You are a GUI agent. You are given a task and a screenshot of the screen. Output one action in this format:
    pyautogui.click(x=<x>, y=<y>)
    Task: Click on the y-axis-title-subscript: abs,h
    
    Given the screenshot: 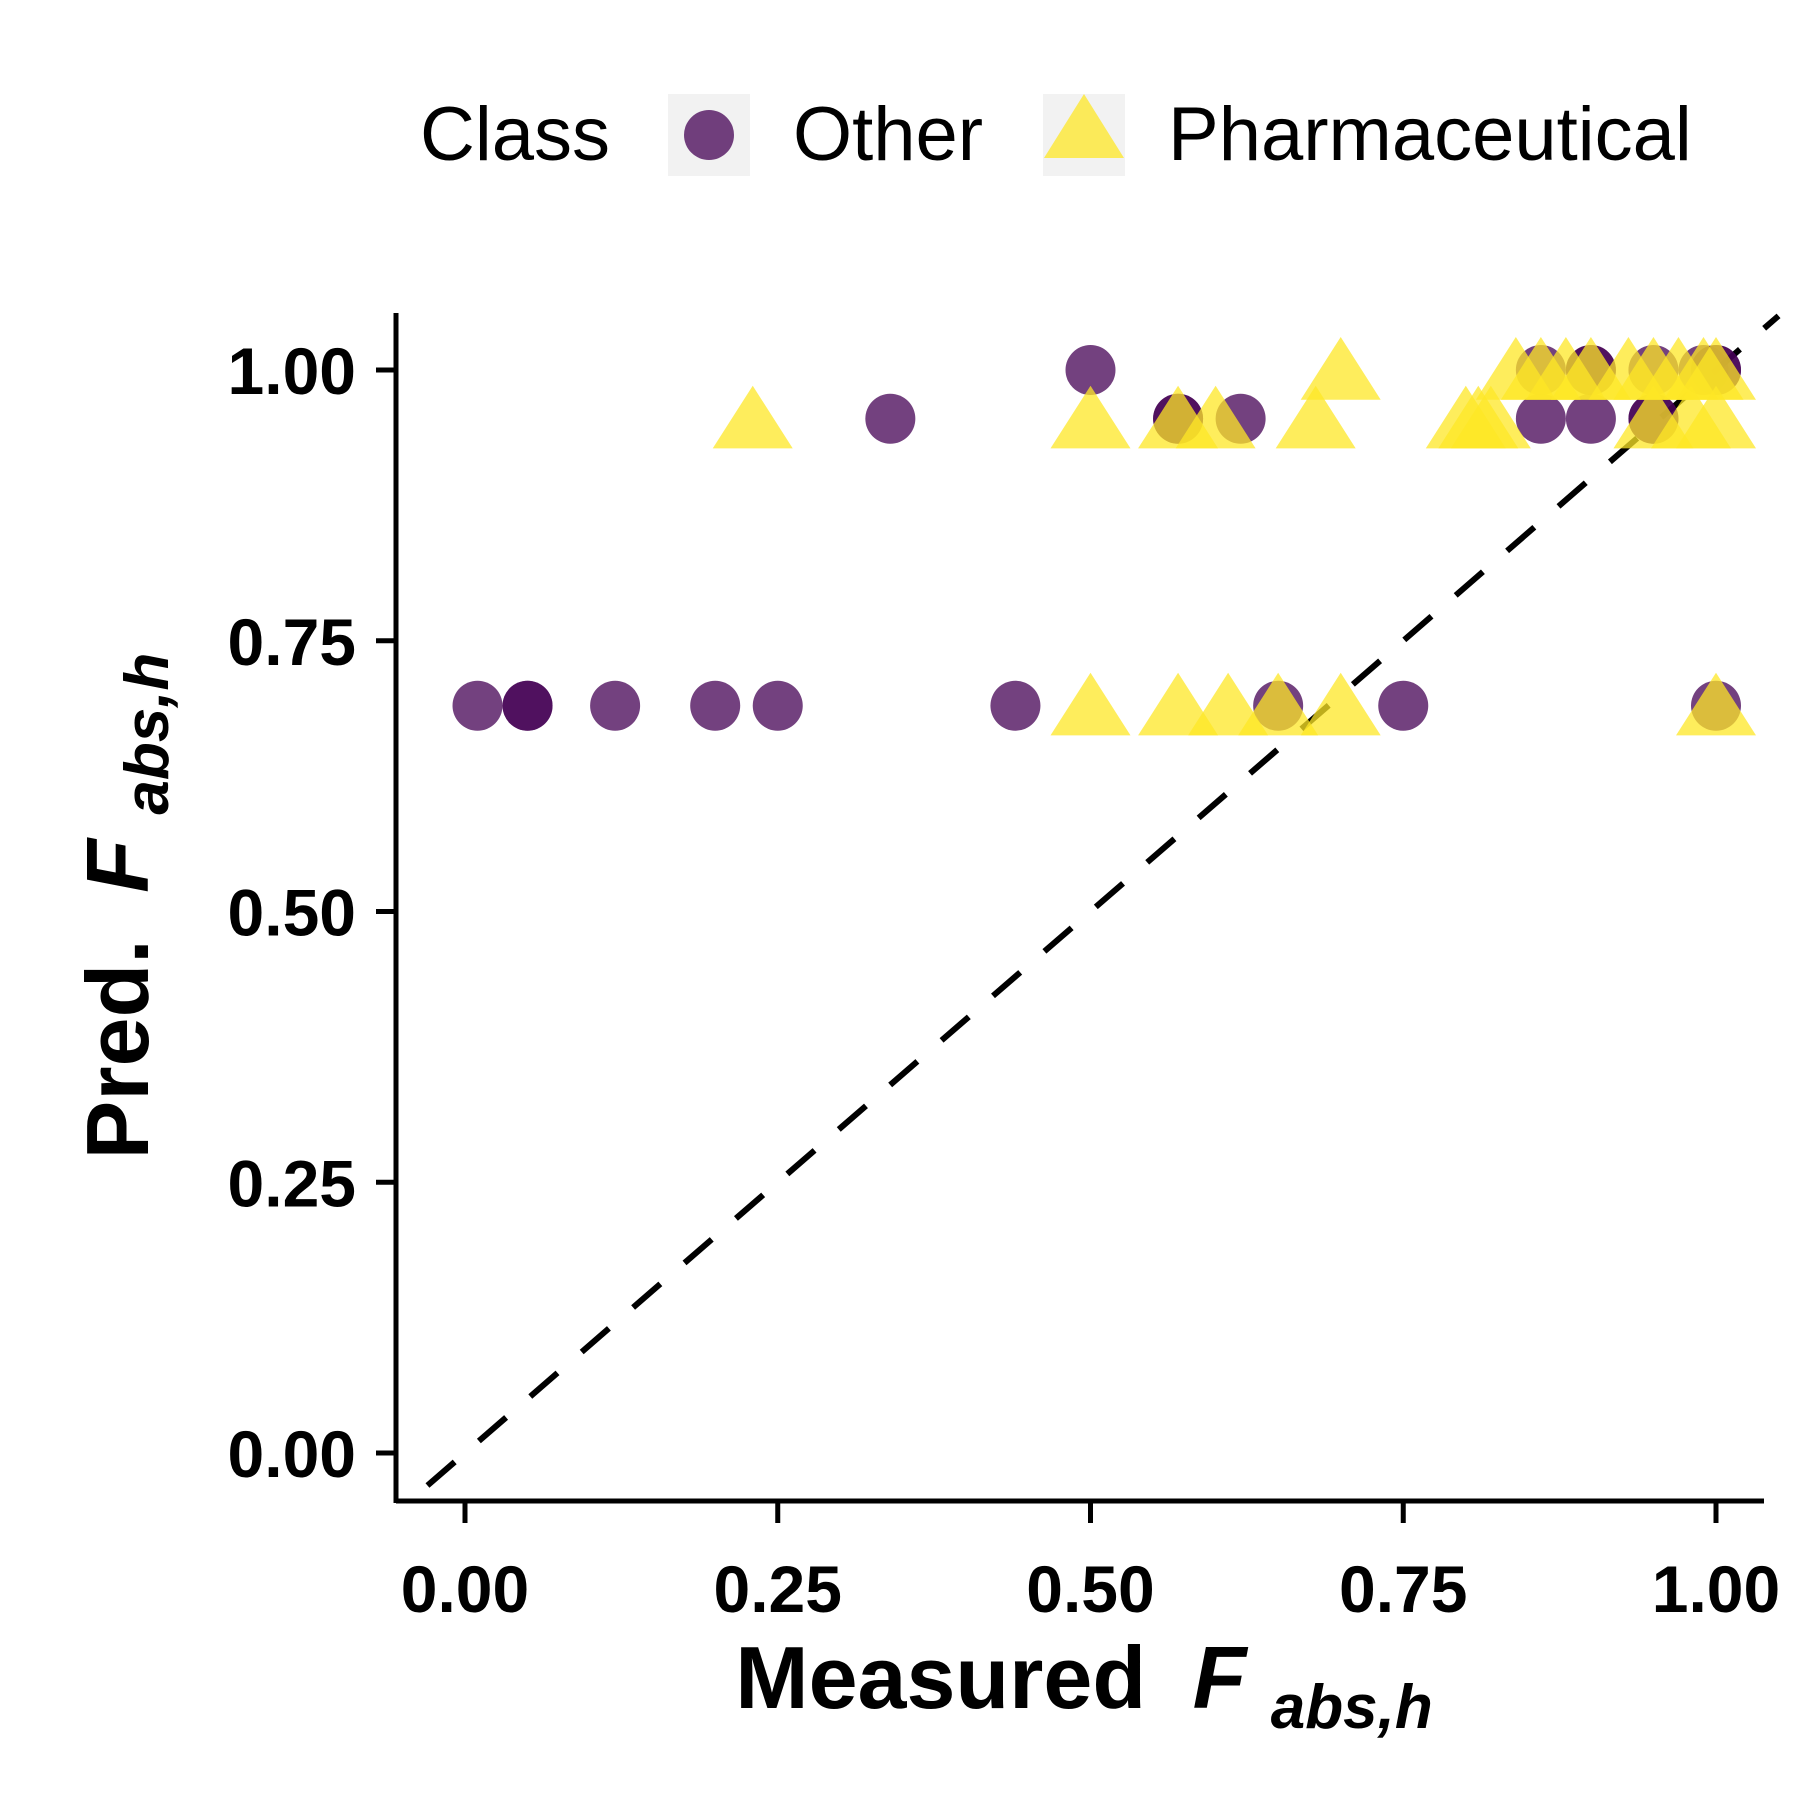 What is the action you would take?
    pyautogui.click(x=147, y=734)
    